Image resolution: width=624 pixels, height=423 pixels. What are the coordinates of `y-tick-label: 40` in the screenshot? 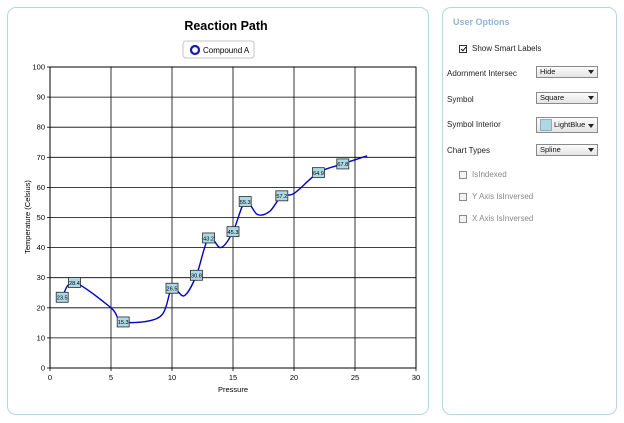 It's located at (41, 247).